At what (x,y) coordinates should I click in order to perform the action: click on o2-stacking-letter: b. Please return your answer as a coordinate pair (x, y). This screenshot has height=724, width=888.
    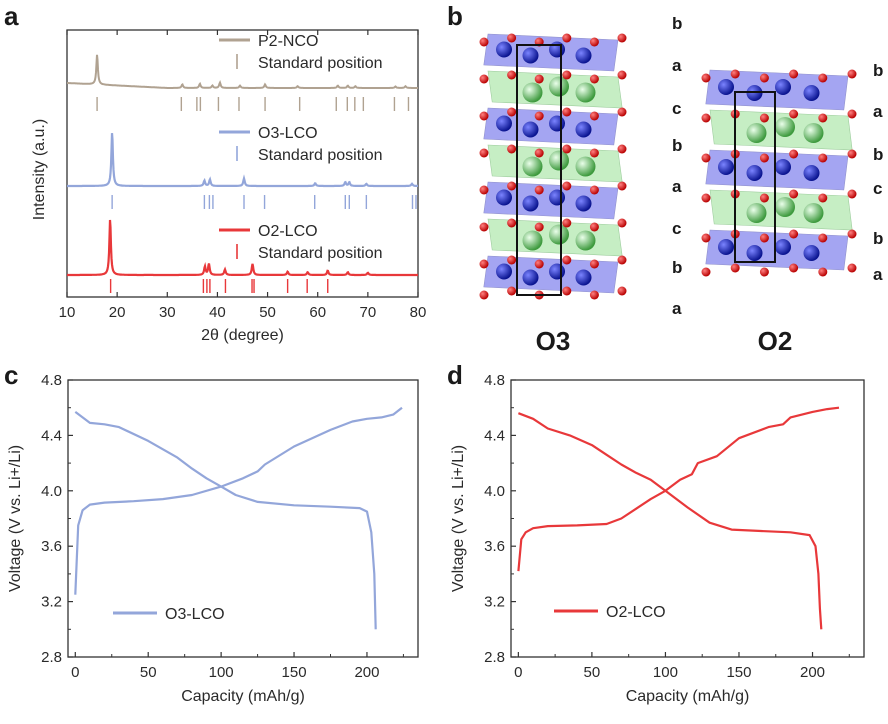
    Looking at the image, I should click on (878, 154).